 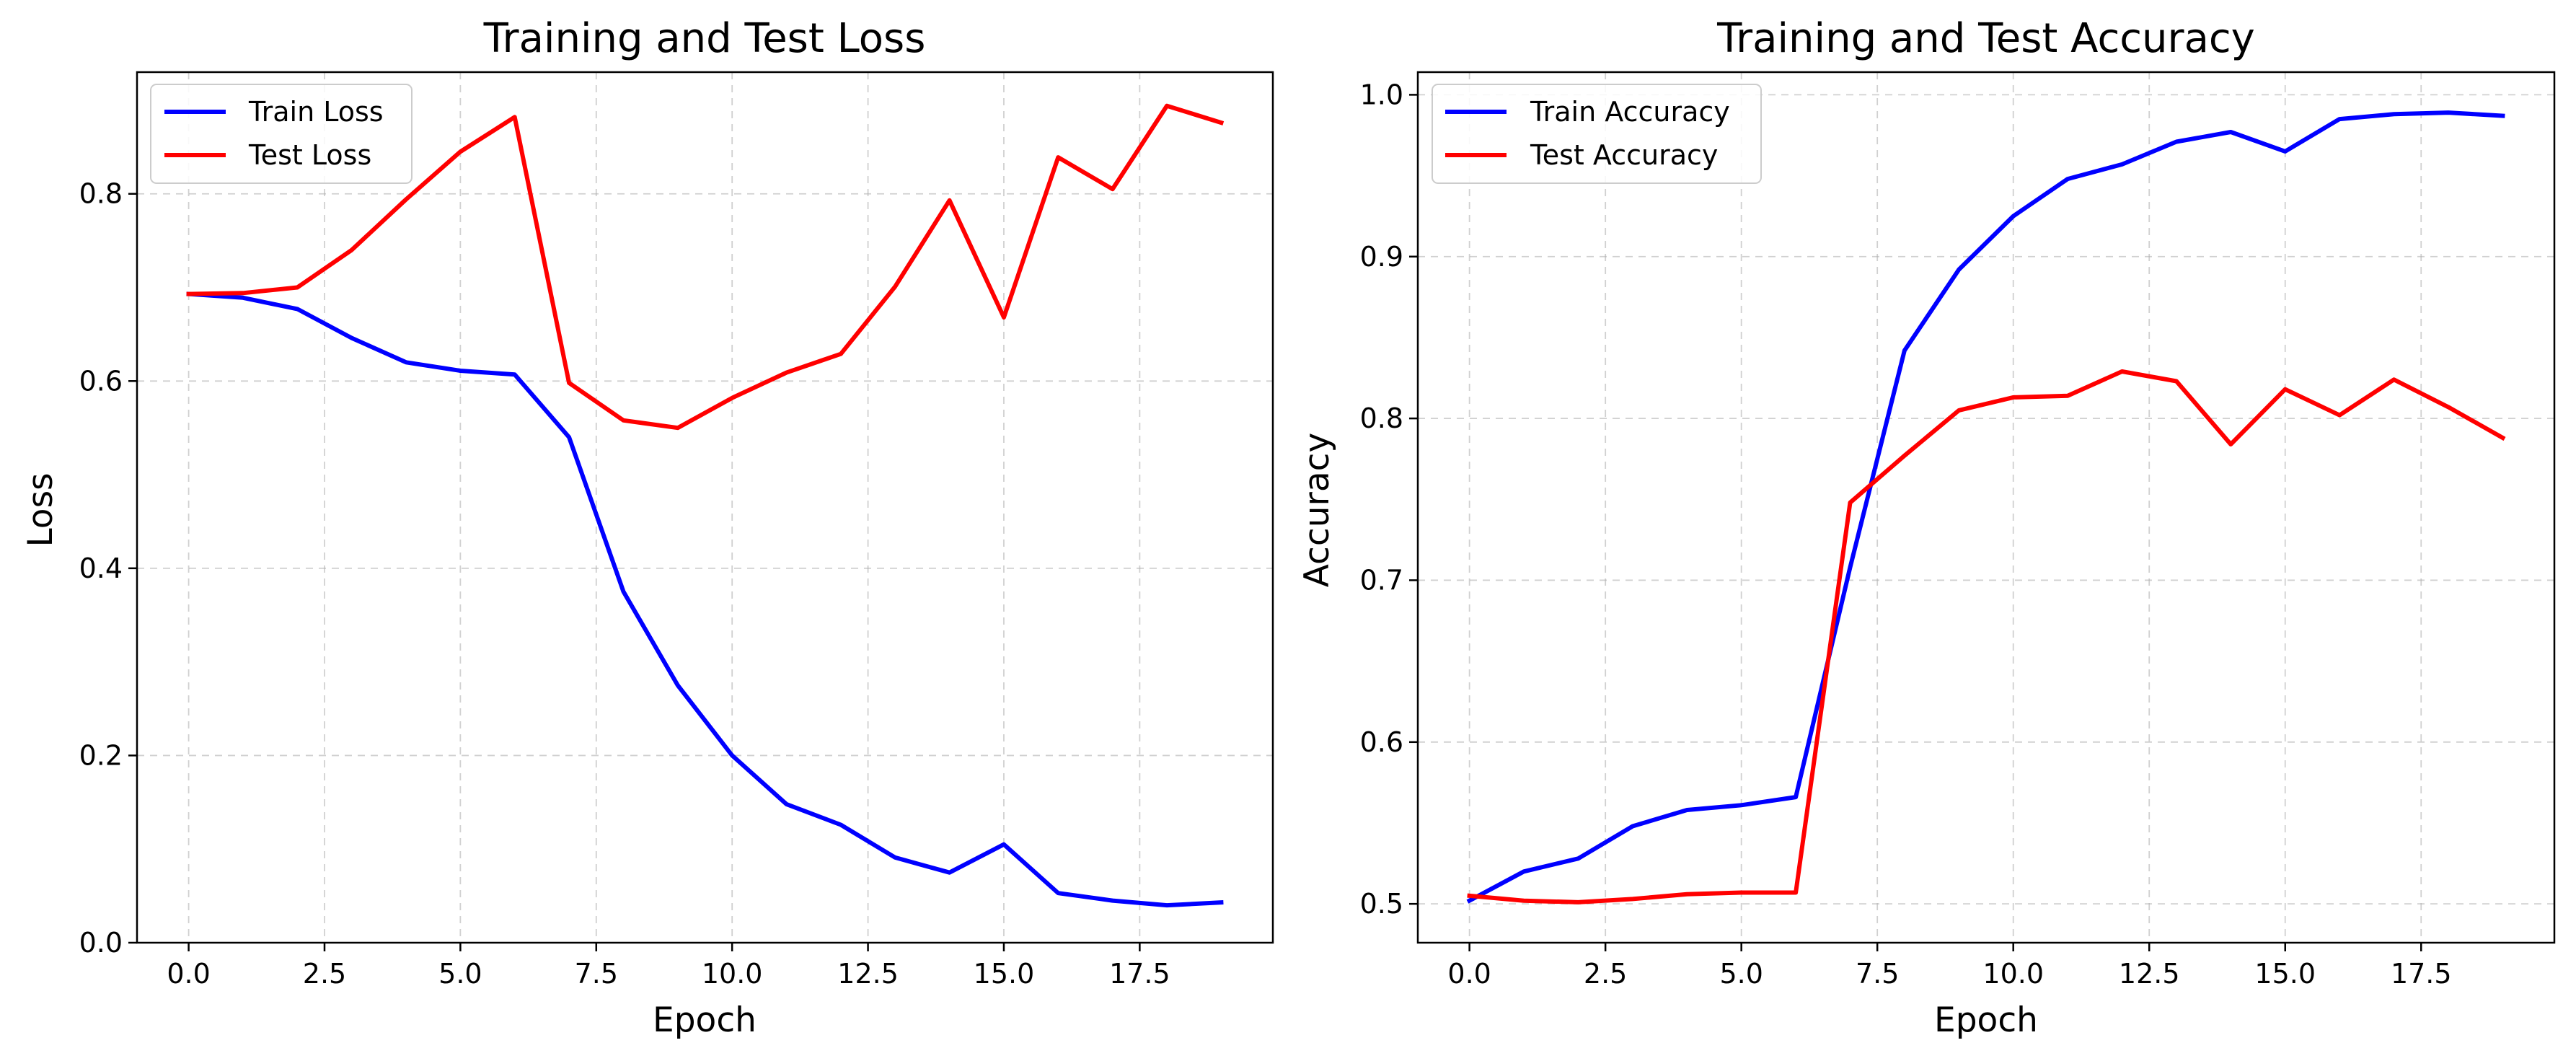 I want to click on accuracy-x-tick-label: 17.5, so click(x=2421, y=974).